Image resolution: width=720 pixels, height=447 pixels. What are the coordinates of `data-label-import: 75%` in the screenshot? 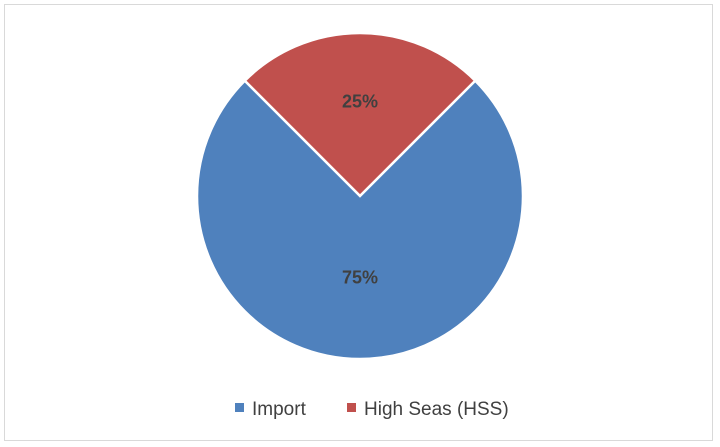 It's located at (360, 278).